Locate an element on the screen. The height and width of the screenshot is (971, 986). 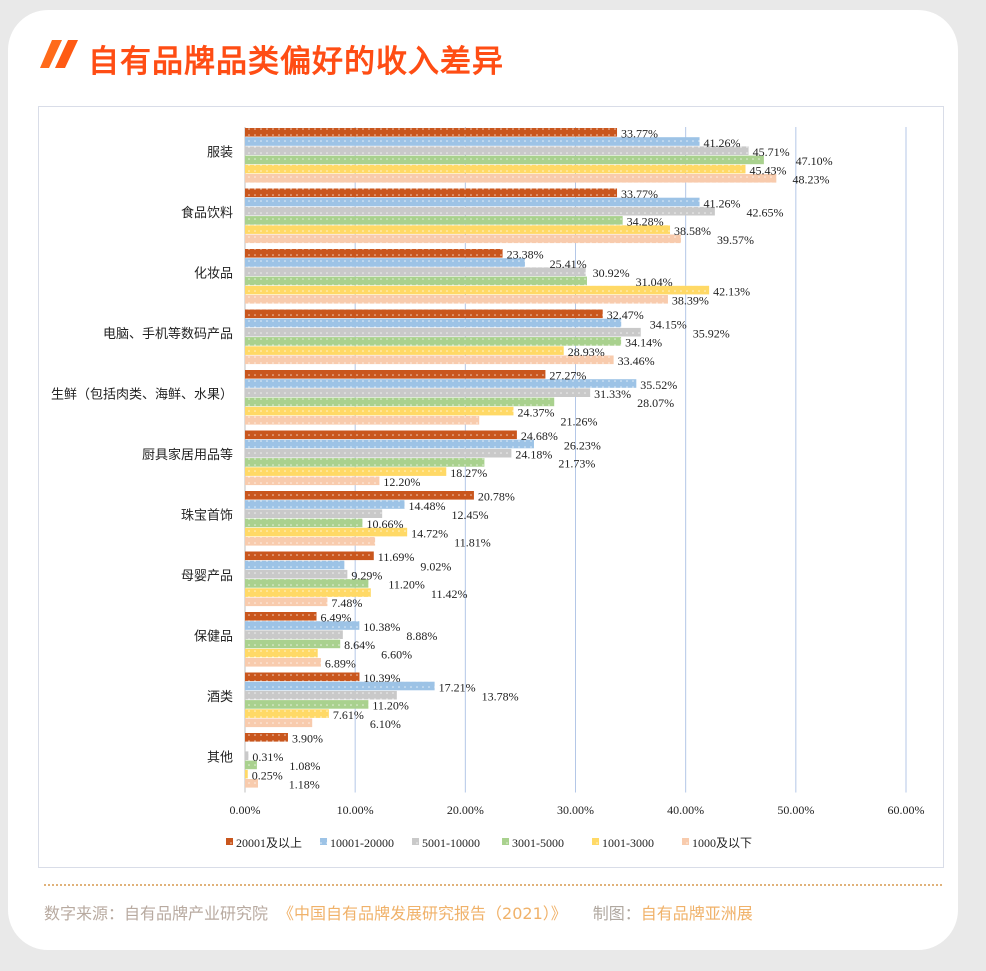
data-label: 11.42% is located at coordinates (449, 594).